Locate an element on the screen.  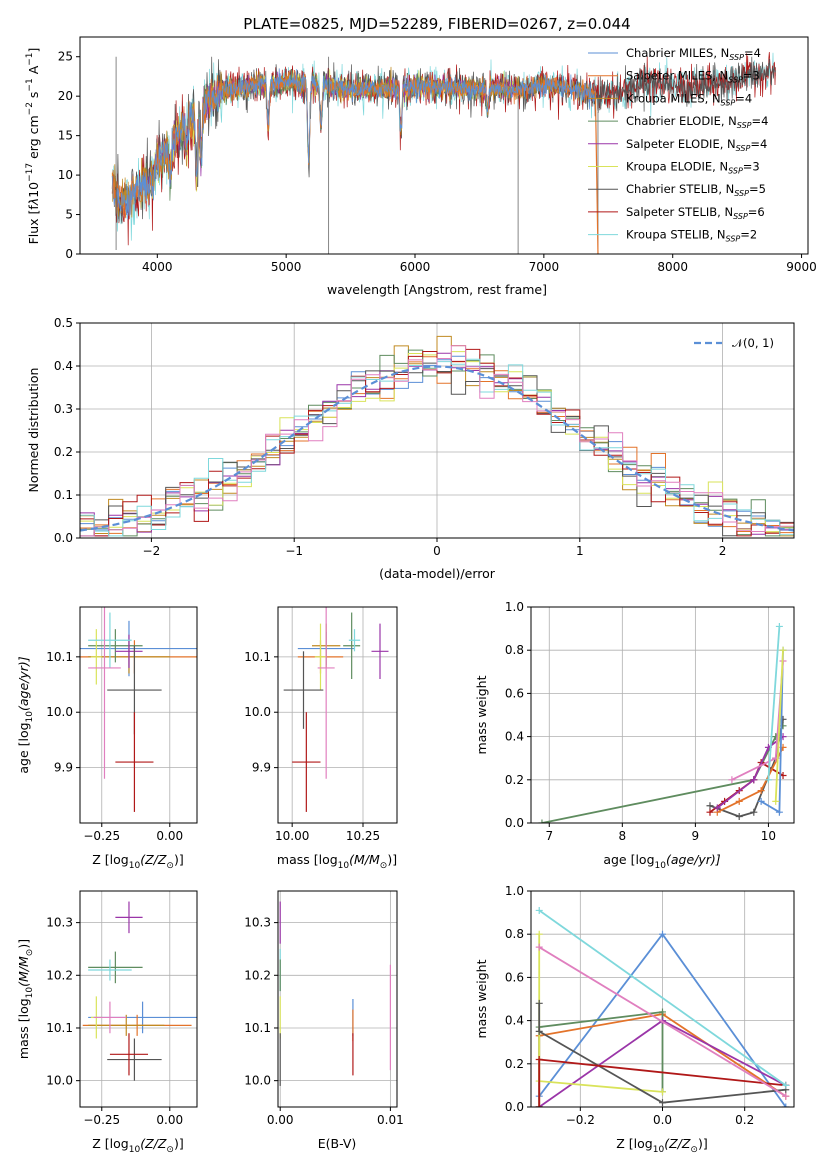
y-tick-label: 0.8 is located at coordinates (514, 934).